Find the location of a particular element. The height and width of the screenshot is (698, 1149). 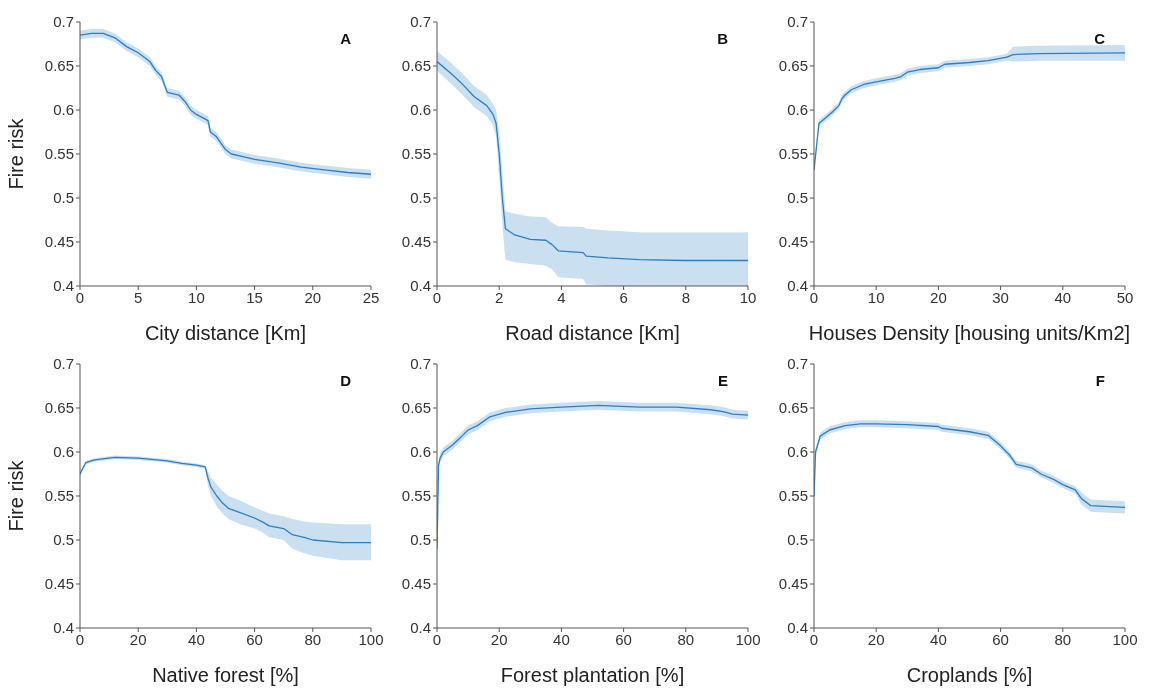

x-axis-title: Forest plantation [%] is located at coordinates (592, 675).